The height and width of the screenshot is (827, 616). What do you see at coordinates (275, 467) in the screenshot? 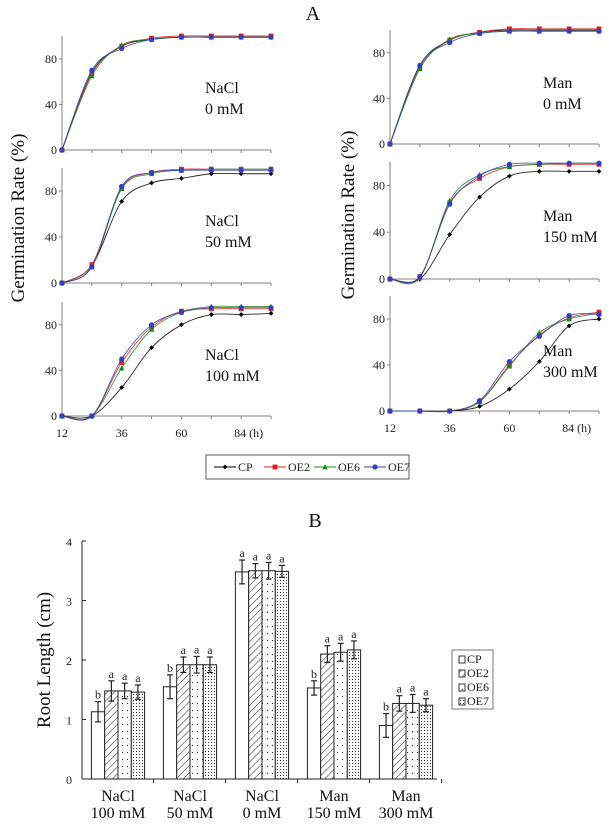
I see `legend-marker-oe2` at bounding box center [275, 467].